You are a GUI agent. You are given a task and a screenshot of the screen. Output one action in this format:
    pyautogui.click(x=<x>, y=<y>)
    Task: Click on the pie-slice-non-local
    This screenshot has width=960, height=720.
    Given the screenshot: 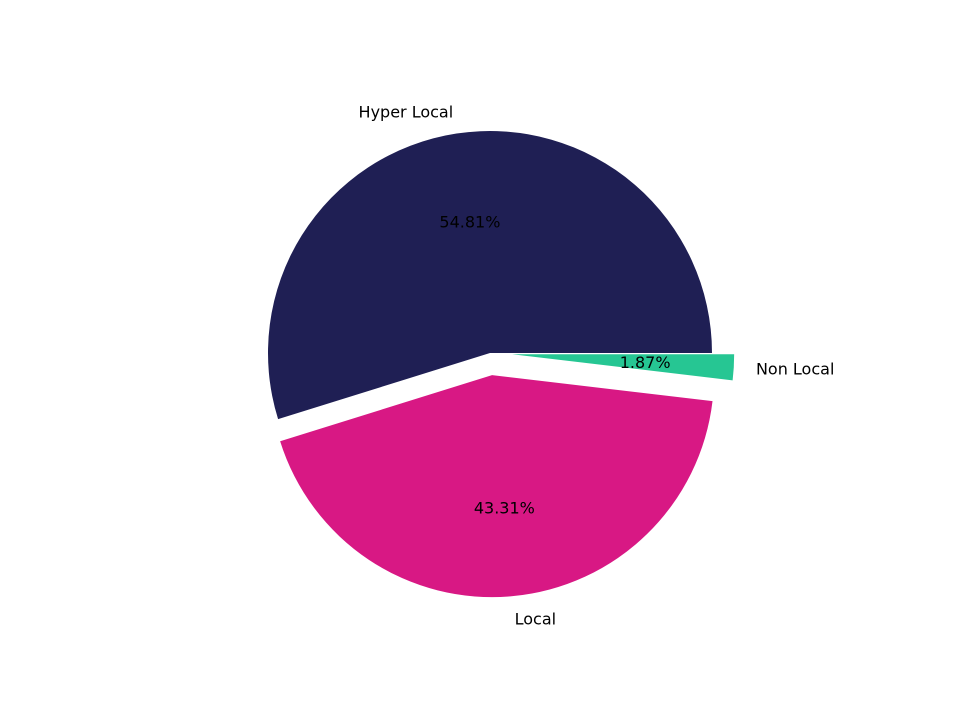 What is the action you would take?
    pyautogui.click(x=623, y=367)
    